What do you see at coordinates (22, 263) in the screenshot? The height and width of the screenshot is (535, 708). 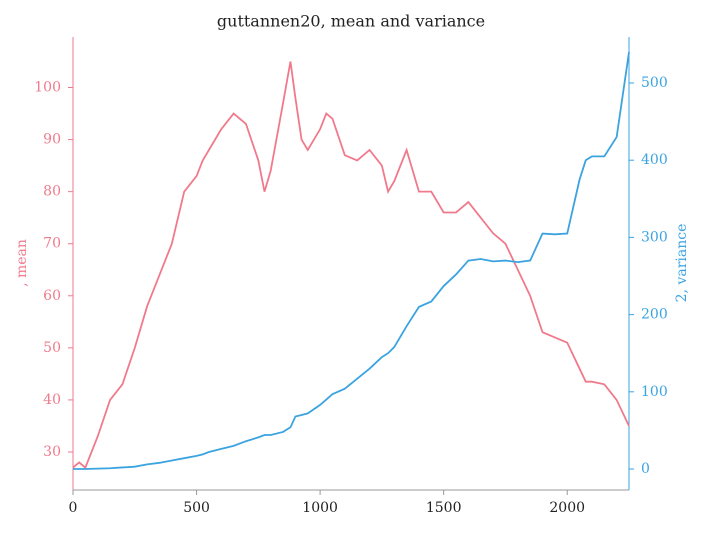 I see `y-axis-label: , mean` at bounding box center [22, 263].